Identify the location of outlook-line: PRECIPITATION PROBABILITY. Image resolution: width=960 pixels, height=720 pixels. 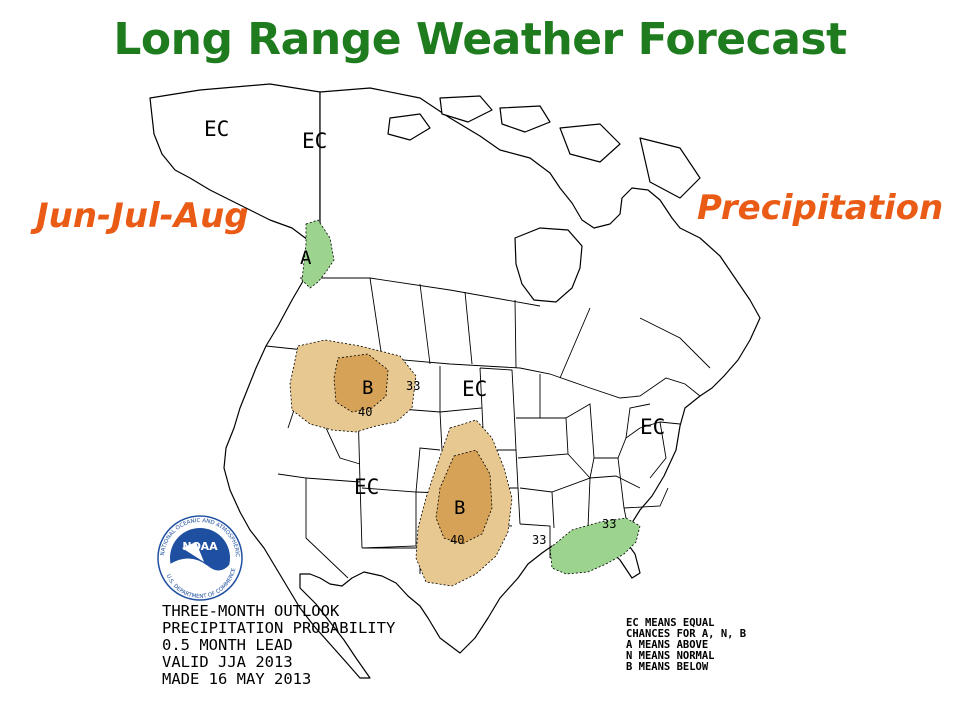
(279, 628).